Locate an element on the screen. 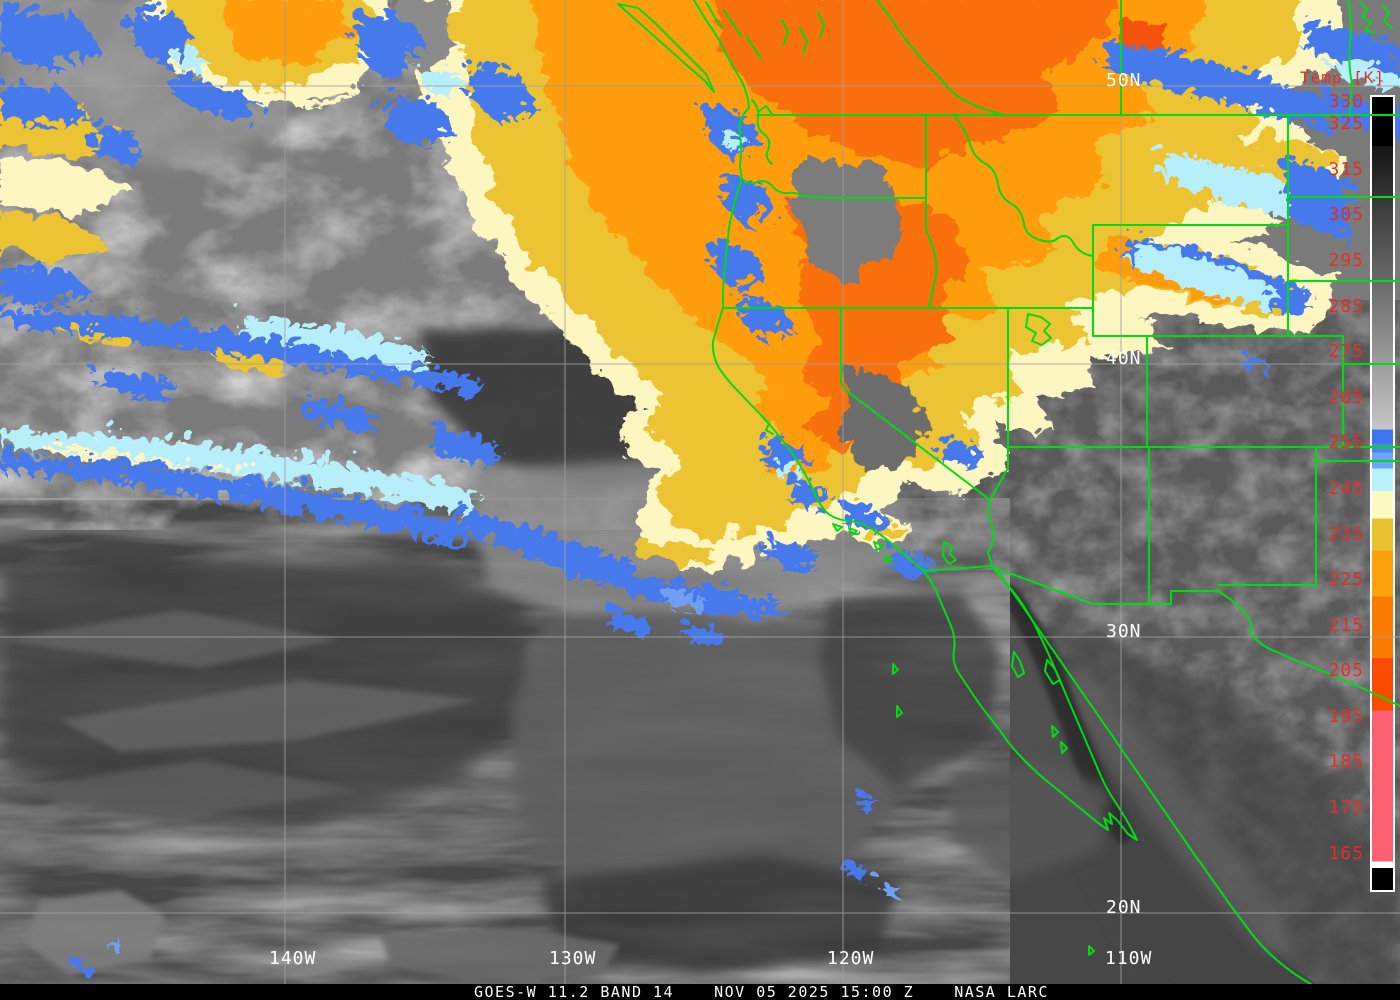  colorbar-tick-label: 165 is located at coordinates (1346, 853).